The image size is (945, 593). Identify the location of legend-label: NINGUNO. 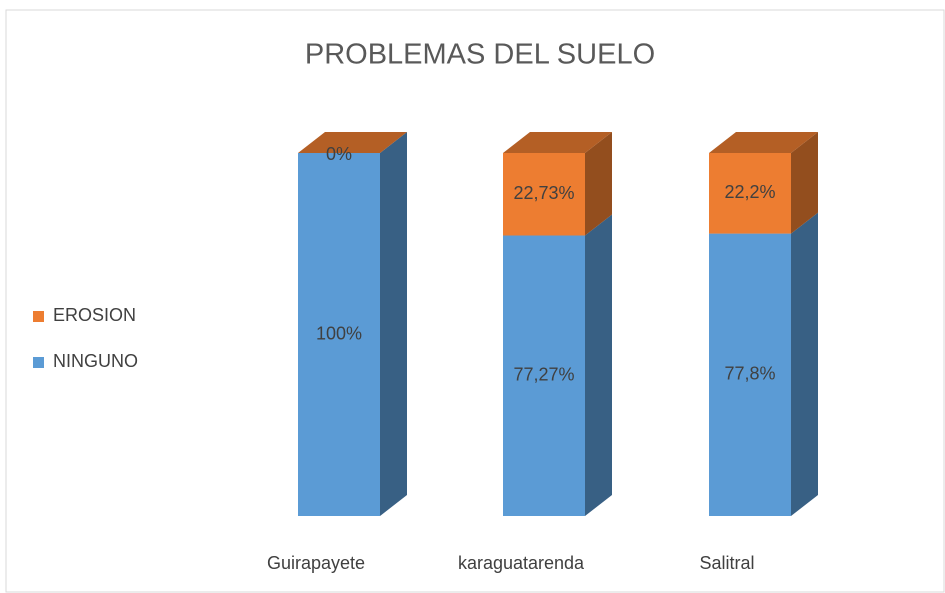
(95, 361).